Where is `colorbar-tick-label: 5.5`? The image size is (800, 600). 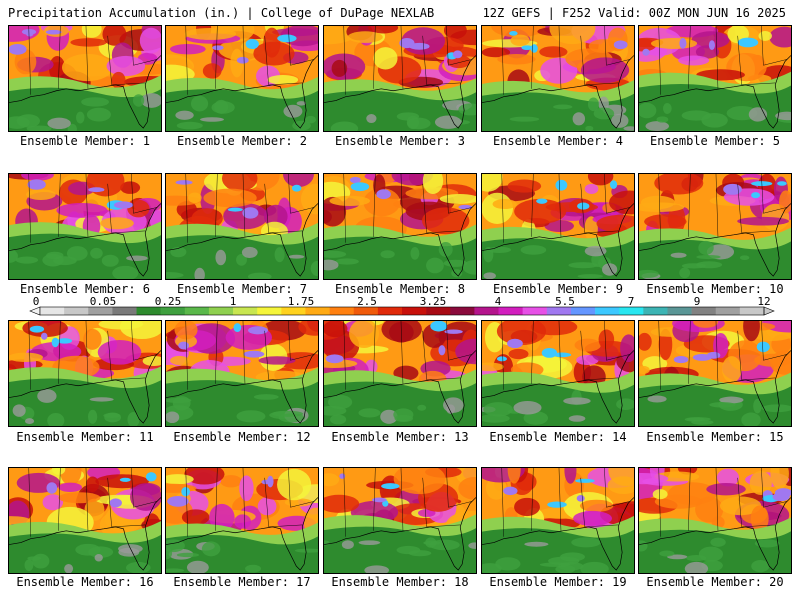
colorbar-tick-label: 5.5 is located at coordinates (565, 302).